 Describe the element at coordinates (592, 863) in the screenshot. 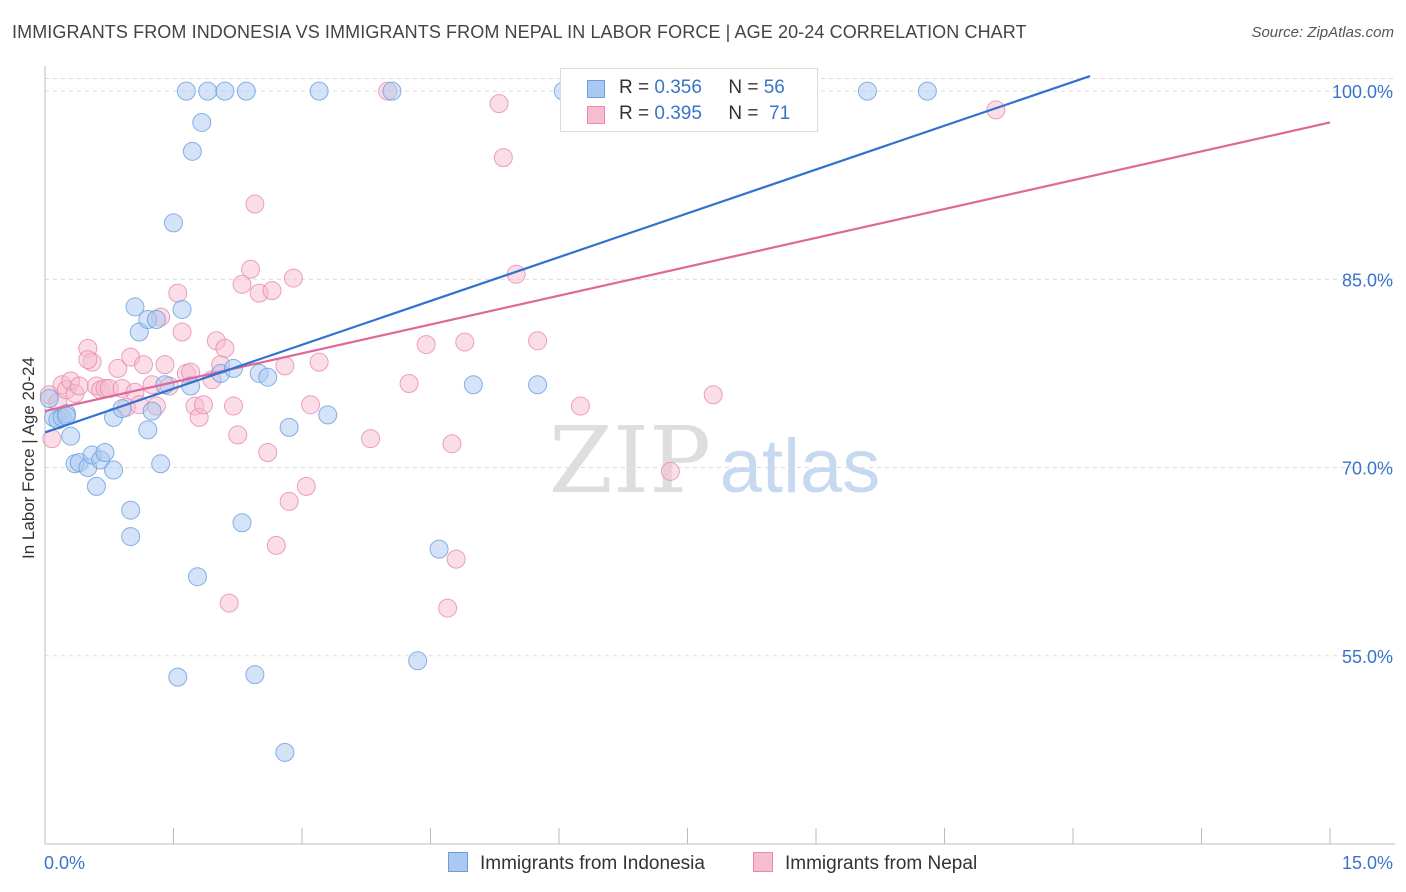

I see `indonesia-legend-label: Immigrants from Indonesia` at that location.